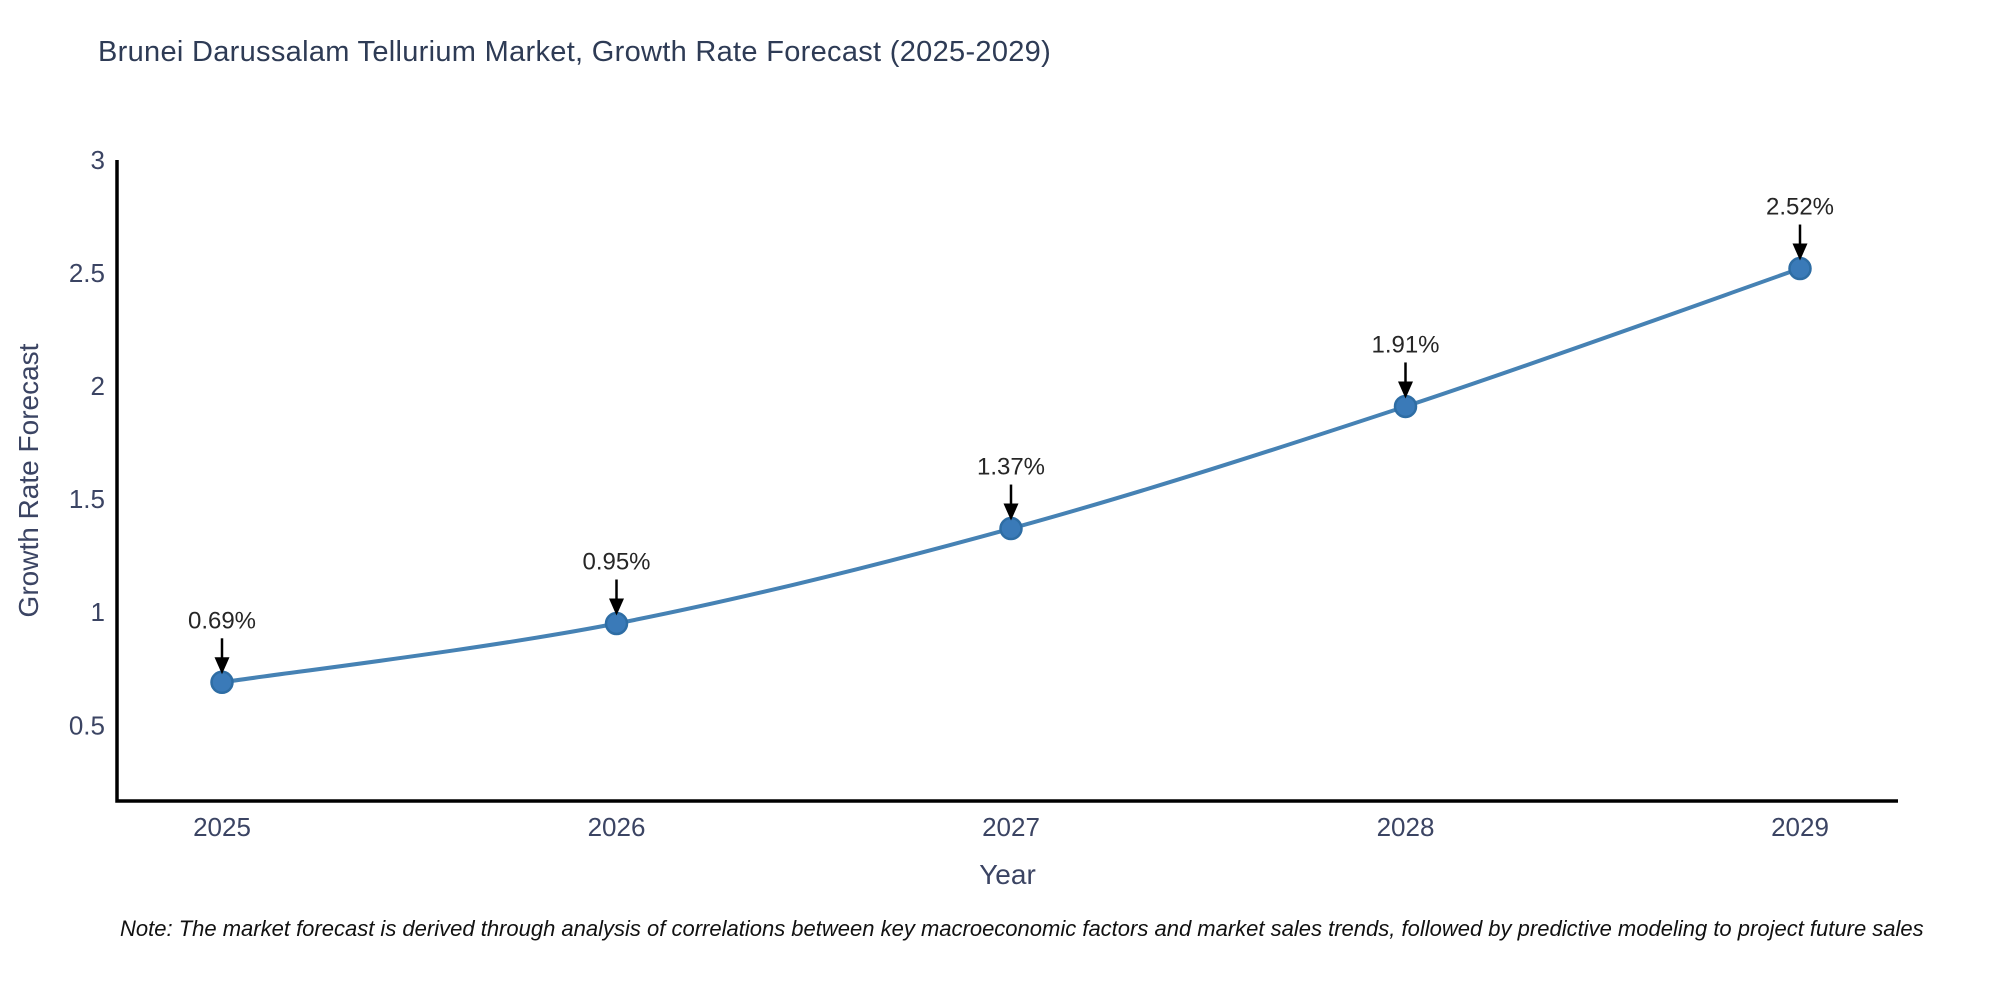 The image size is (2000, 1000). I want to click on data-point-label: 1.91%, so click(1405, 344).